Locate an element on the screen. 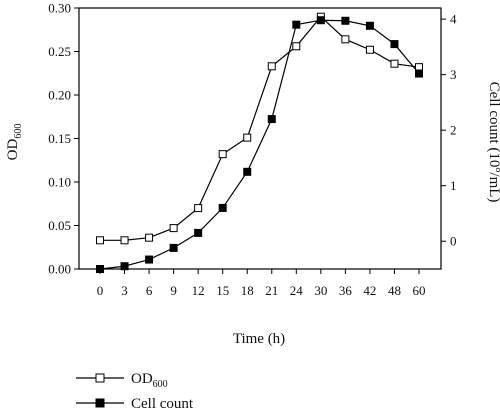 The width and height of the screenshot is (500, 415). left-tick-label: 0.05 is located at coordinates (59, 225).